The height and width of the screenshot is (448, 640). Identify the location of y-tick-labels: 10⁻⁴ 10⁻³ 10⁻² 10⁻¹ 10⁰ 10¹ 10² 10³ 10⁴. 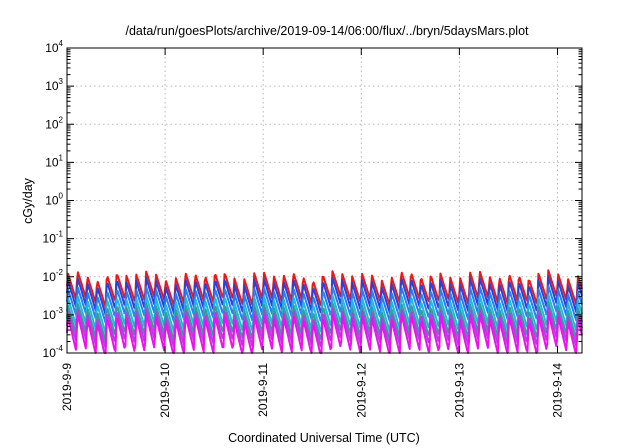
(53, 199).